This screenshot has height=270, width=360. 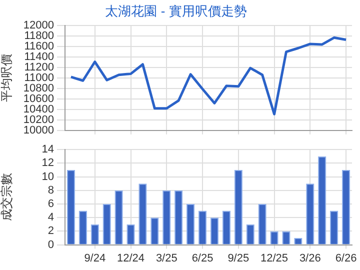 I want to click on y-tick-label: 10800, so click(x=38, y=88).